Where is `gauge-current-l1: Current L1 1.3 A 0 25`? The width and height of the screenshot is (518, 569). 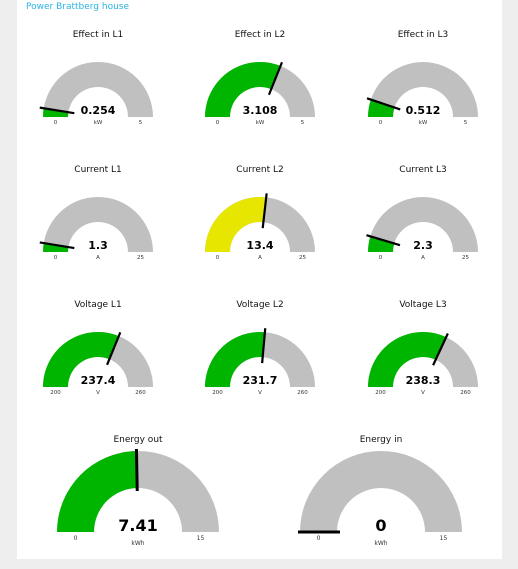 gauge-current-l1: Current L1 1.3 A 0 25 is located at coordinates (96, 213).